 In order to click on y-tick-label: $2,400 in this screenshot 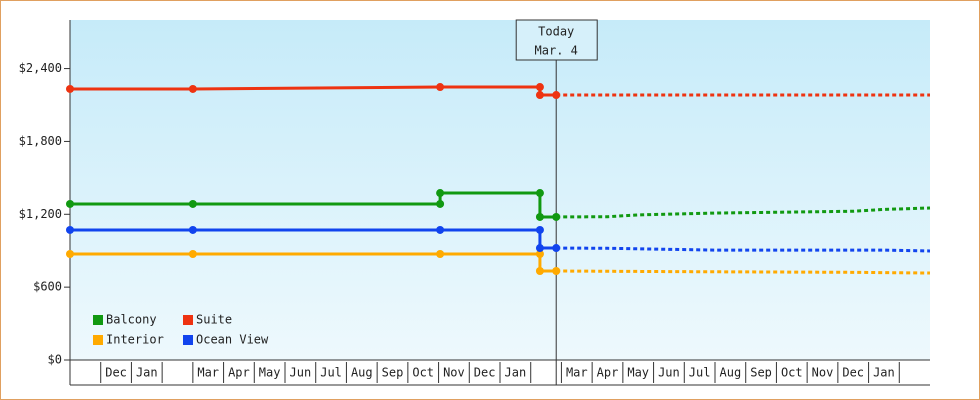, I will do `click(40, 68)`.